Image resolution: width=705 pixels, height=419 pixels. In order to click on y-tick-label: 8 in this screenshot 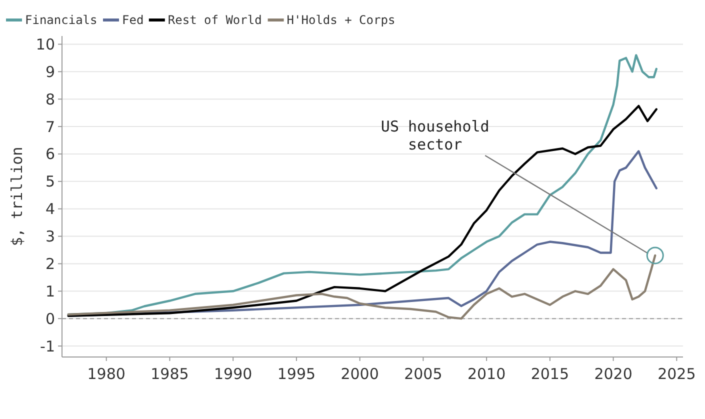, I will do `click(50, 99)`.